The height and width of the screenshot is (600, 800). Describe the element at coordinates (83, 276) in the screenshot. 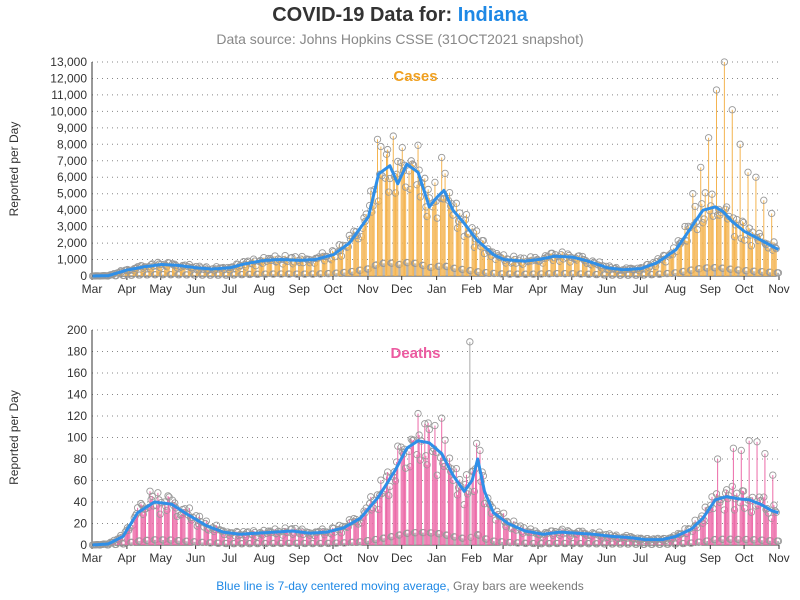

I see `cases-ytick-label: 0` at that location.